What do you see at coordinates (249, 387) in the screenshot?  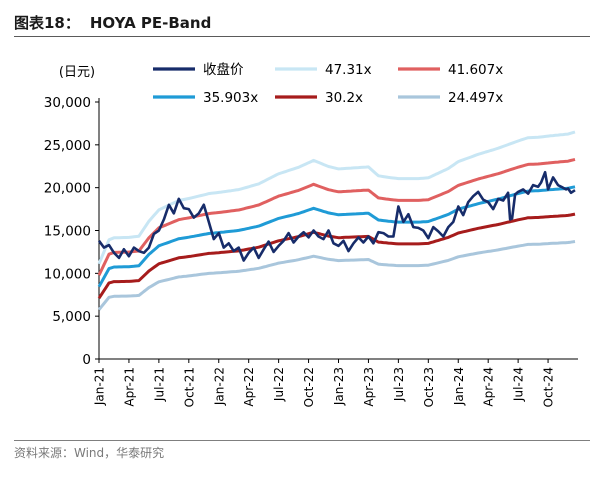 I see `x-tick-label: Apr-22` at bounding box center [249, 387].